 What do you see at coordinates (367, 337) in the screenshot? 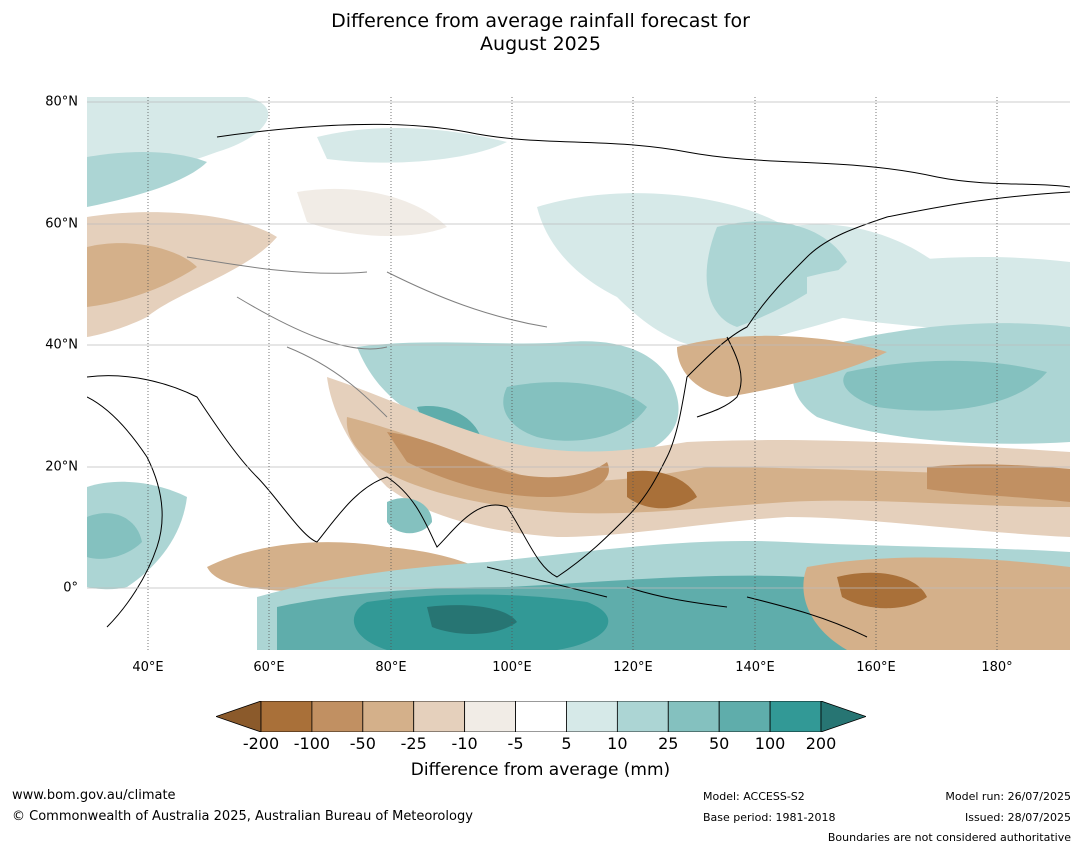
I see `boundaries` at bounding box center [367, 337].